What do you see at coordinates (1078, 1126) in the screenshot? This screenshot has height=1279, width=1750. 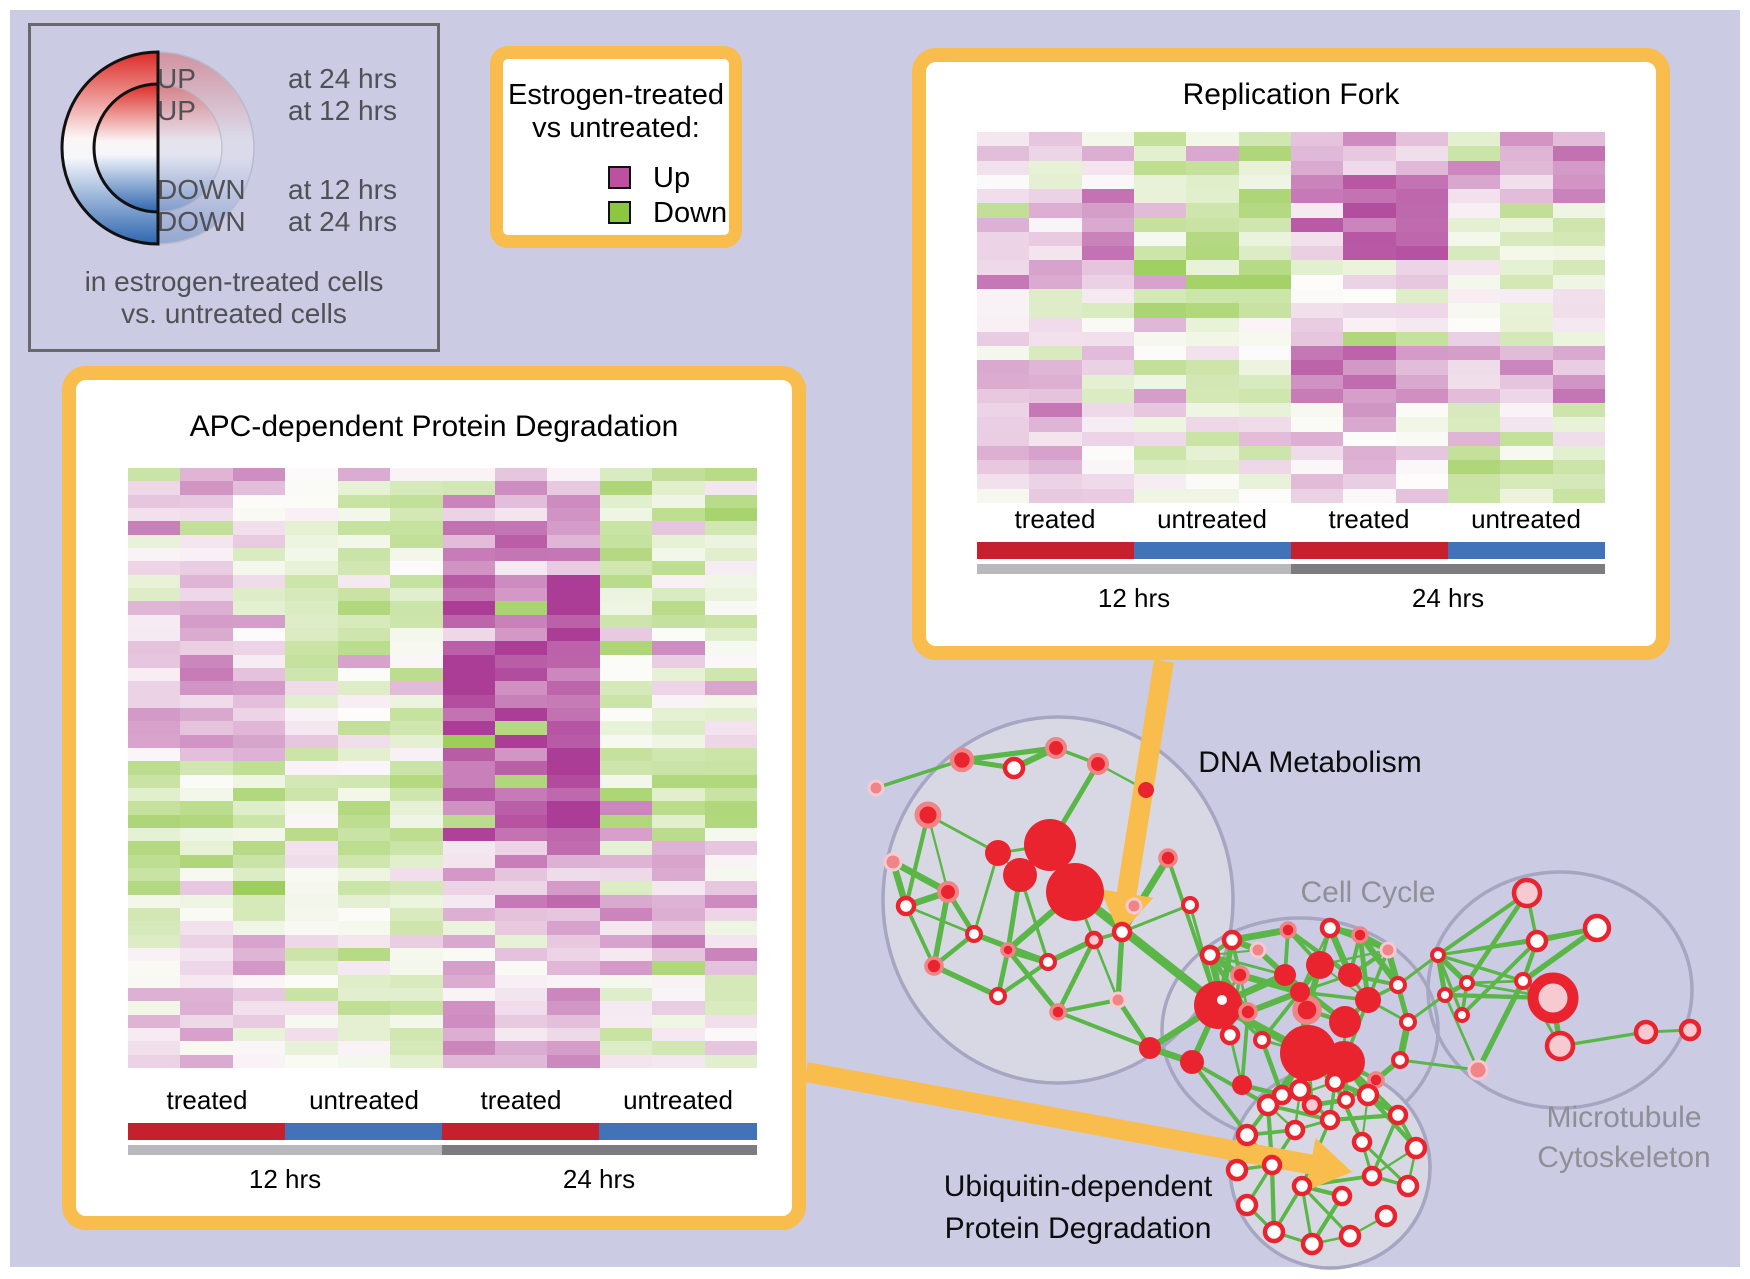 I see `arrow-apc-to-ubiquitin` at bounding box center [1078, 1126].